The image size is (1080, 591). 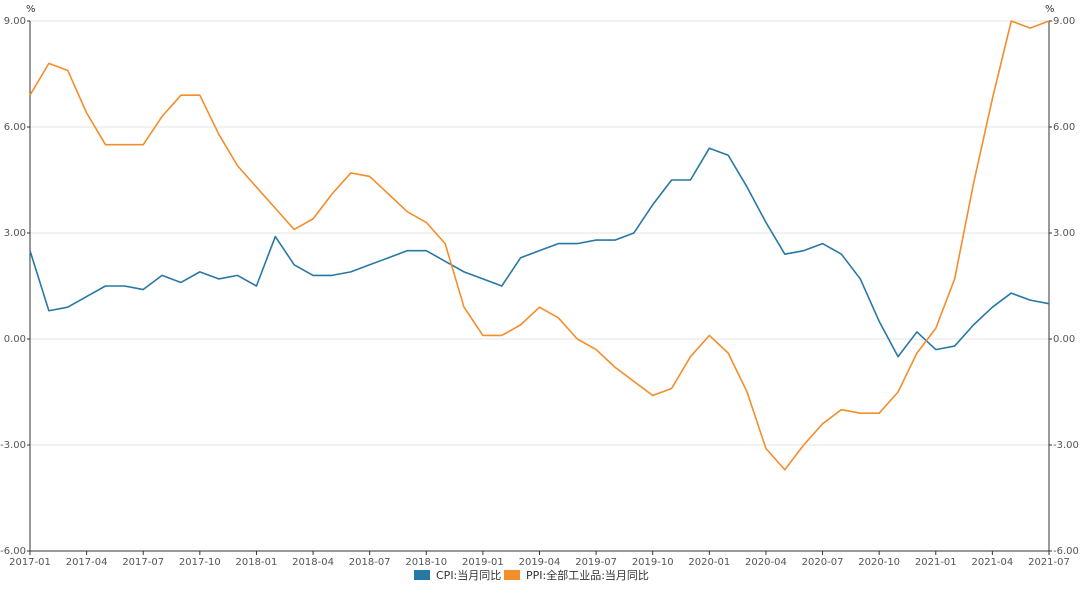 I want to click on x-tick-label: 2021-01, so click(x=936, y=562).